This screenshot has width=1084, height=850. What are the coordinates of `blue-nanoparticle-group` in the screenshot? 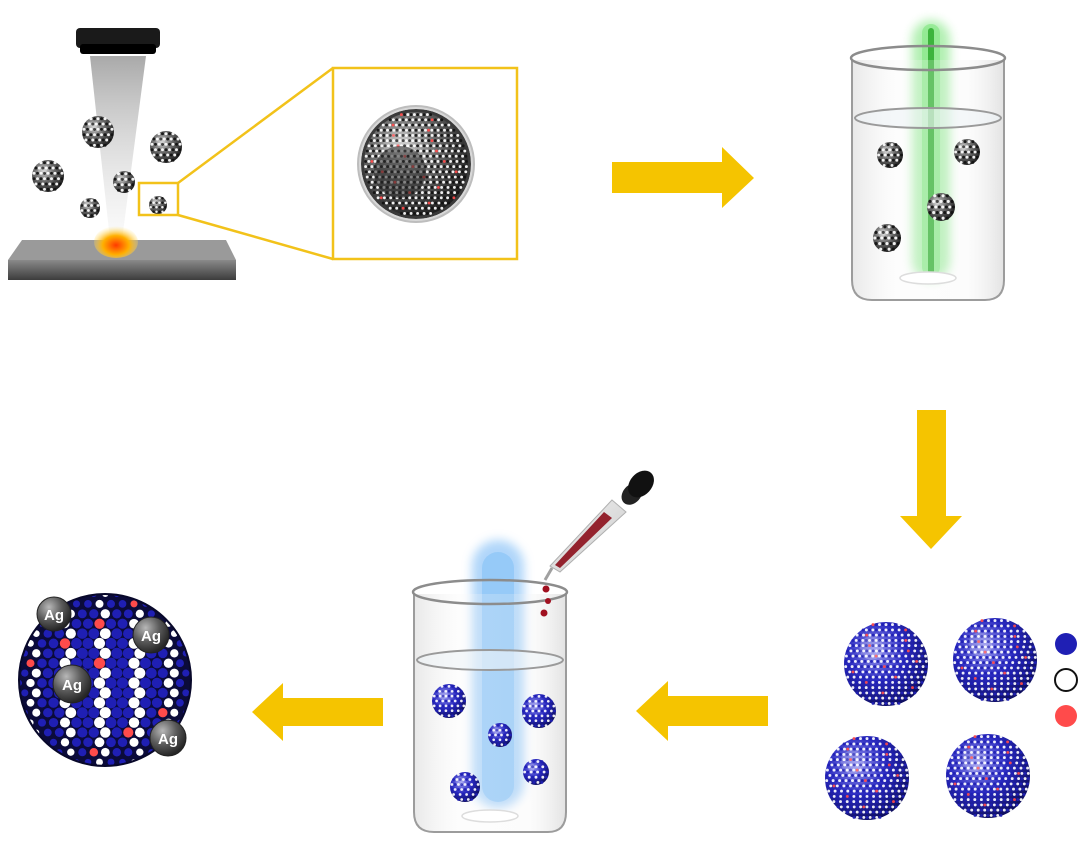 It's located at (931, 719).